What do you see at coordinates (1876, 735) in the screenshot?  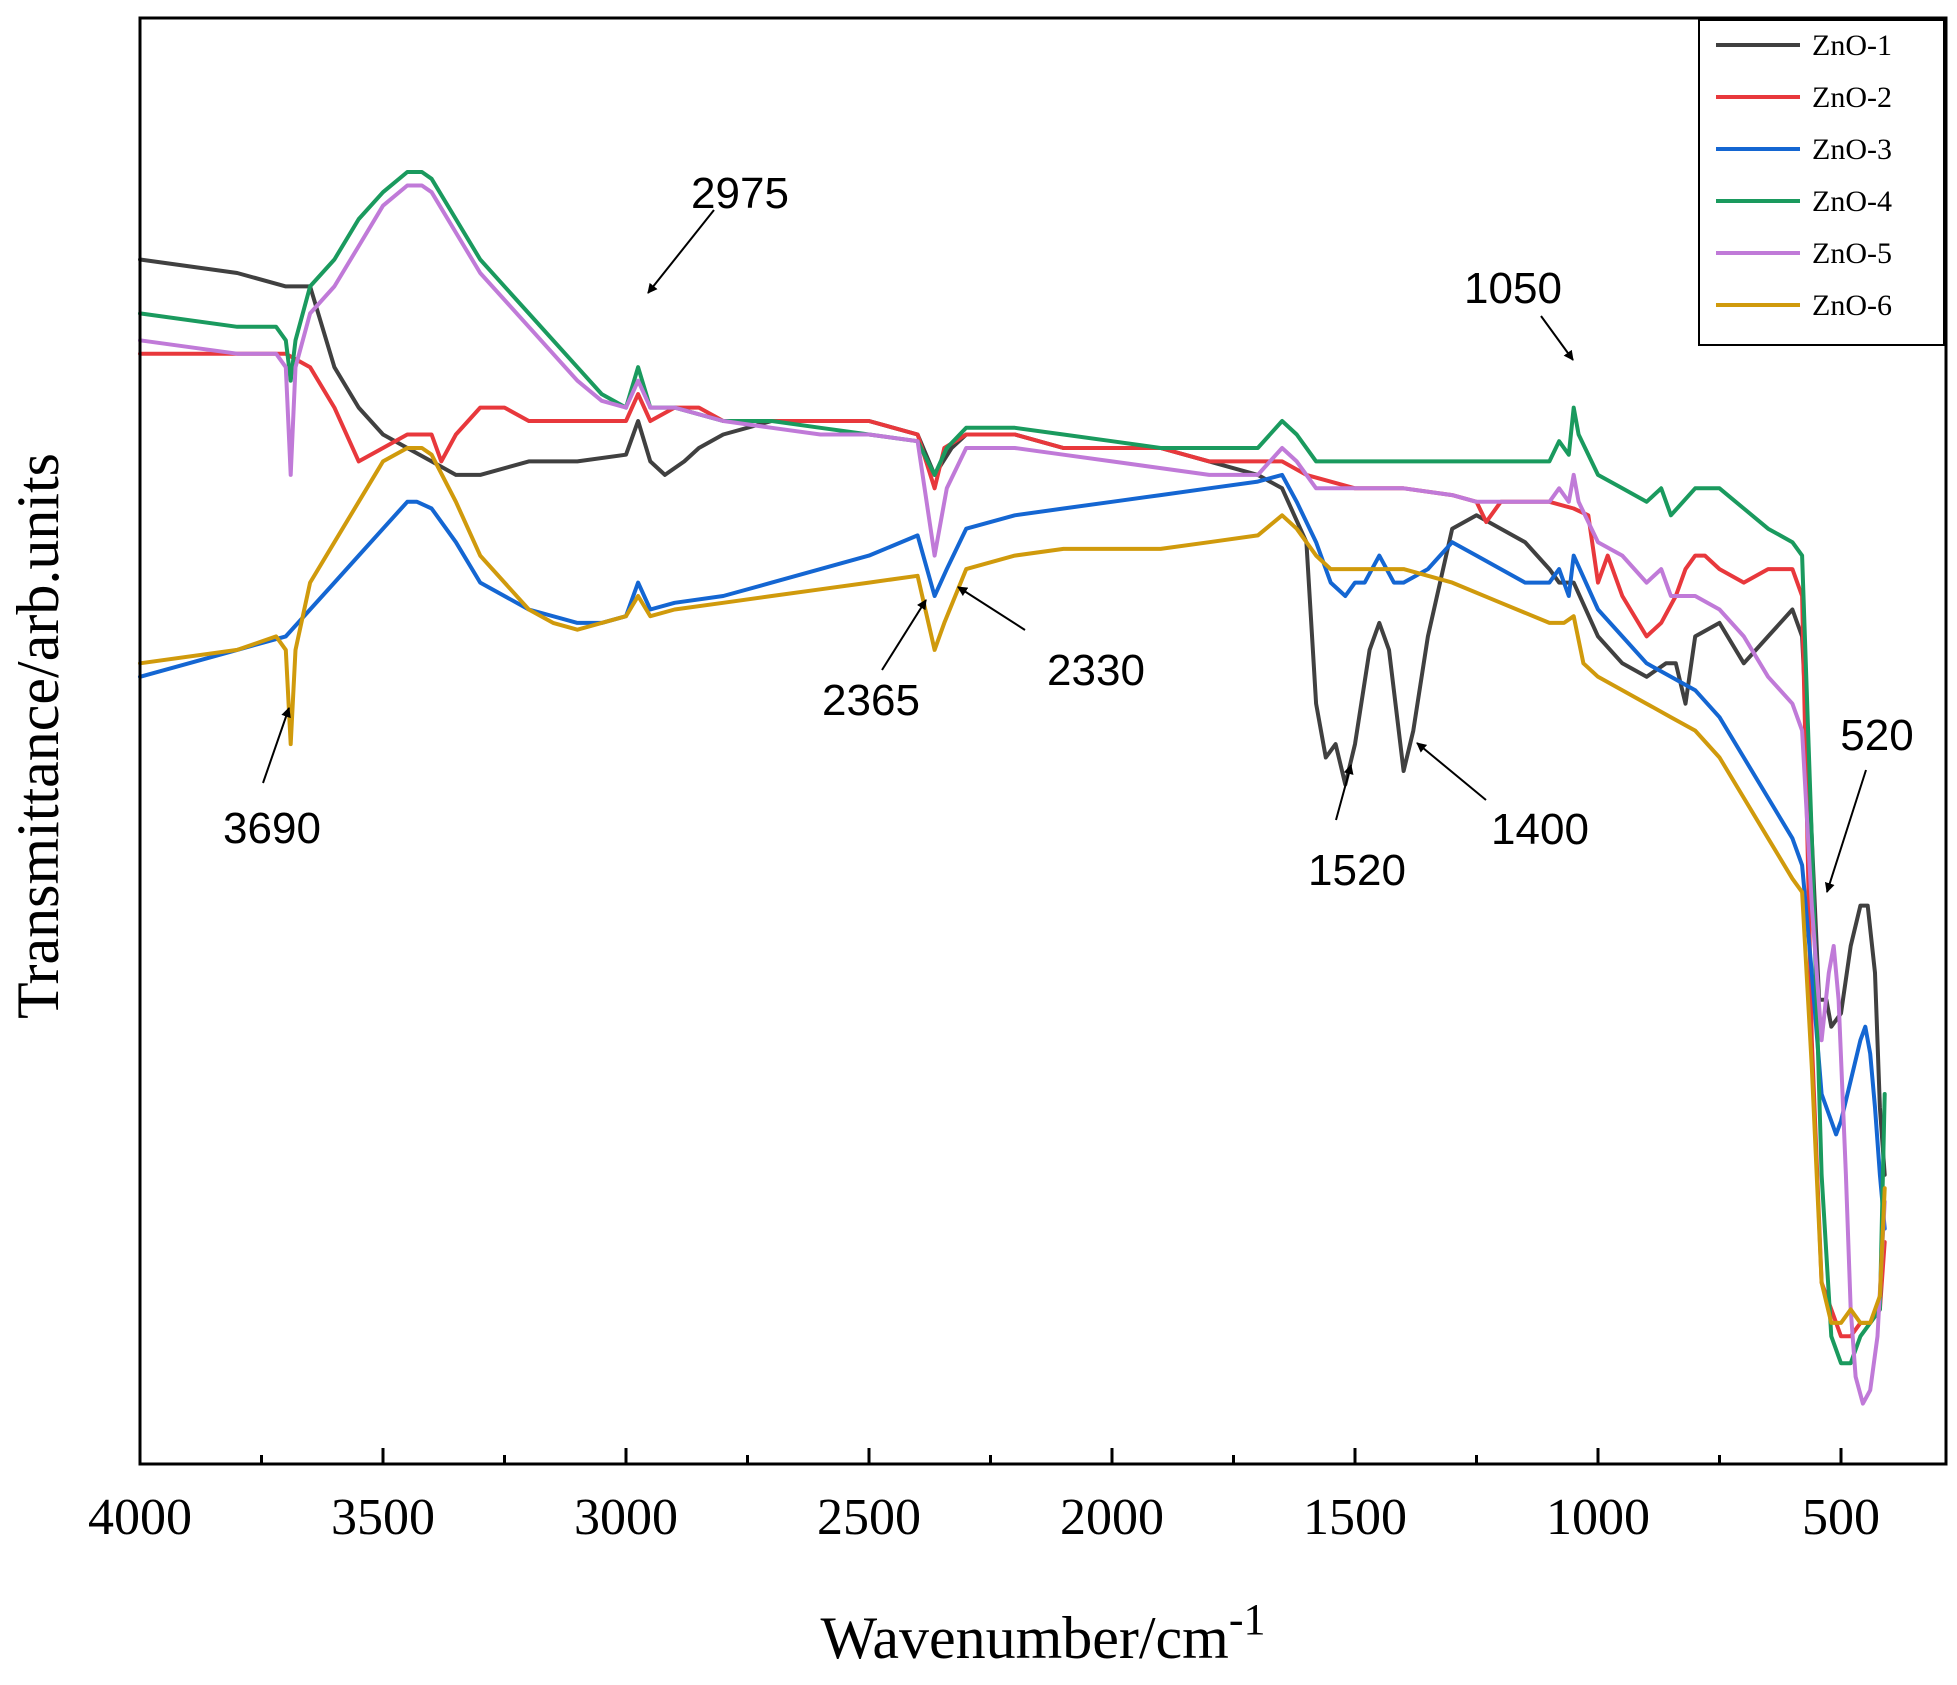 I see `annotation-label-520: 520` at bounding box center [1876, 735].